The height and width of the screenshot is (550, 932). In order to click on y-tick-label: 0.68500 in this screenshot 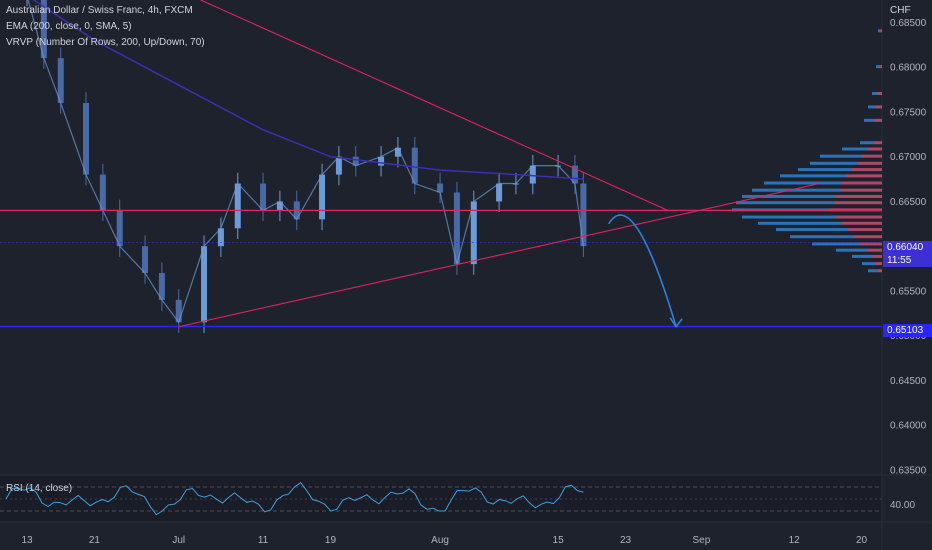, I will do `click(908, 23)`.